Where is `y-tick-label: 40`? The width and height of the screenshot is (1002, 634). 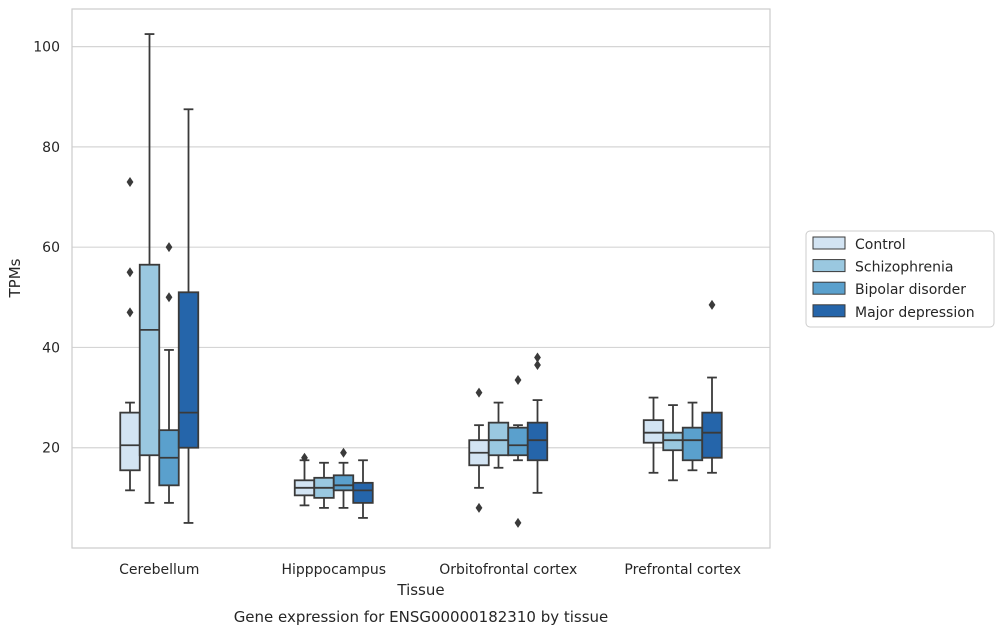 y-tick-label: 40 is located at coordinates (51, 348).